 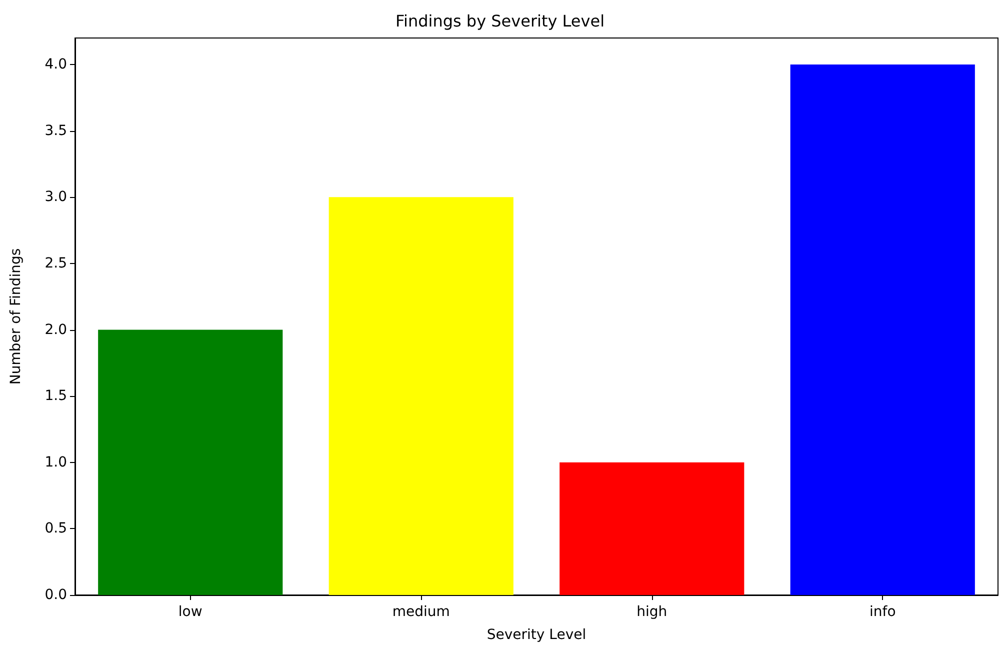 What do you see at coordinates (190, 612) in the screenshot?
I see `x-tick-label: low` at bounding box center [190, 612].